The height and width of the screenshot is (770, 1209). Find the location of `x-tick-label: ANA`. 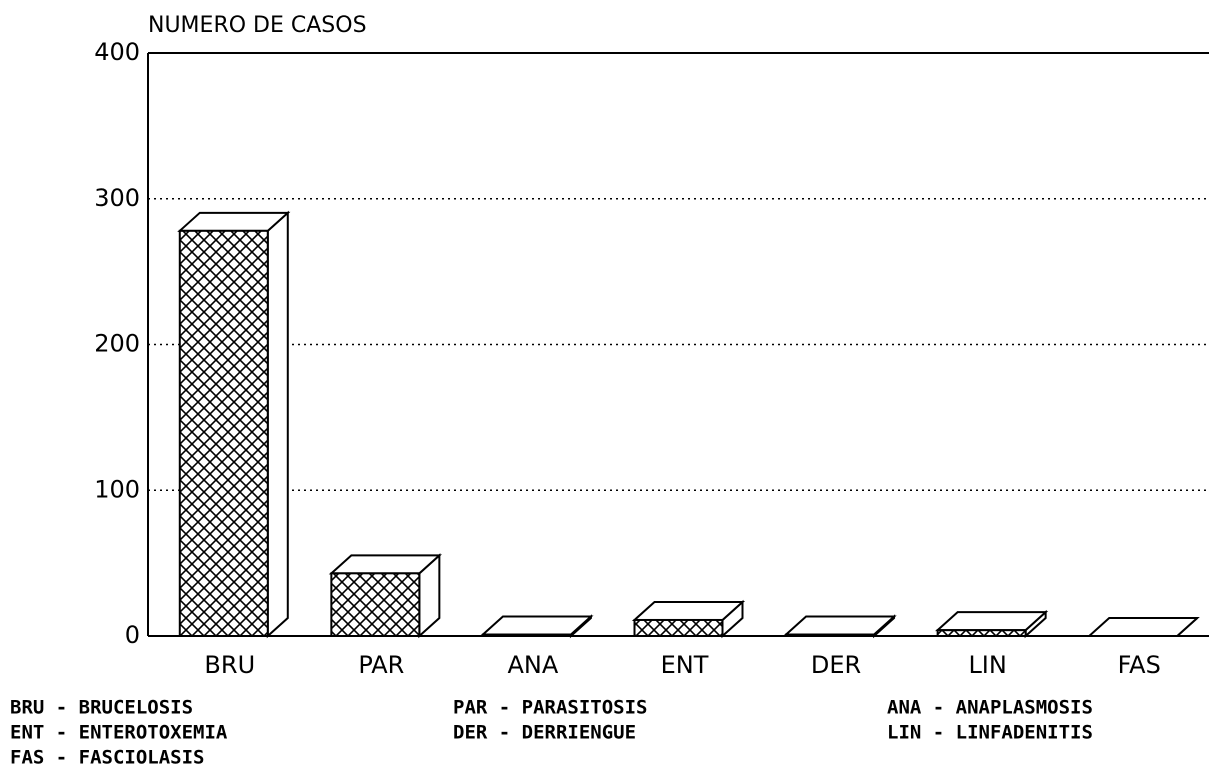

x-tick-label: ANA is located at coordinates (533, 665).